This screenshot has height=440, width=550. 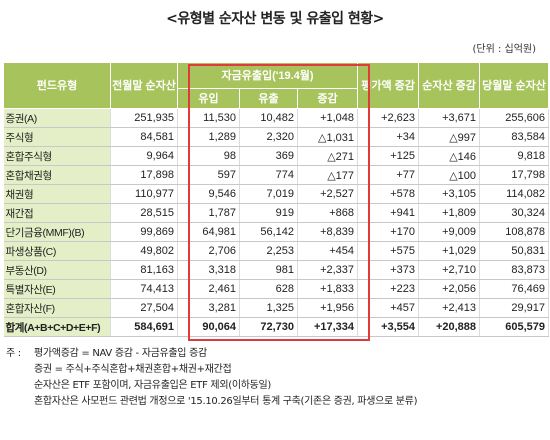 I want to click on footnote-label: 주 :, so click(x=13, y=353).